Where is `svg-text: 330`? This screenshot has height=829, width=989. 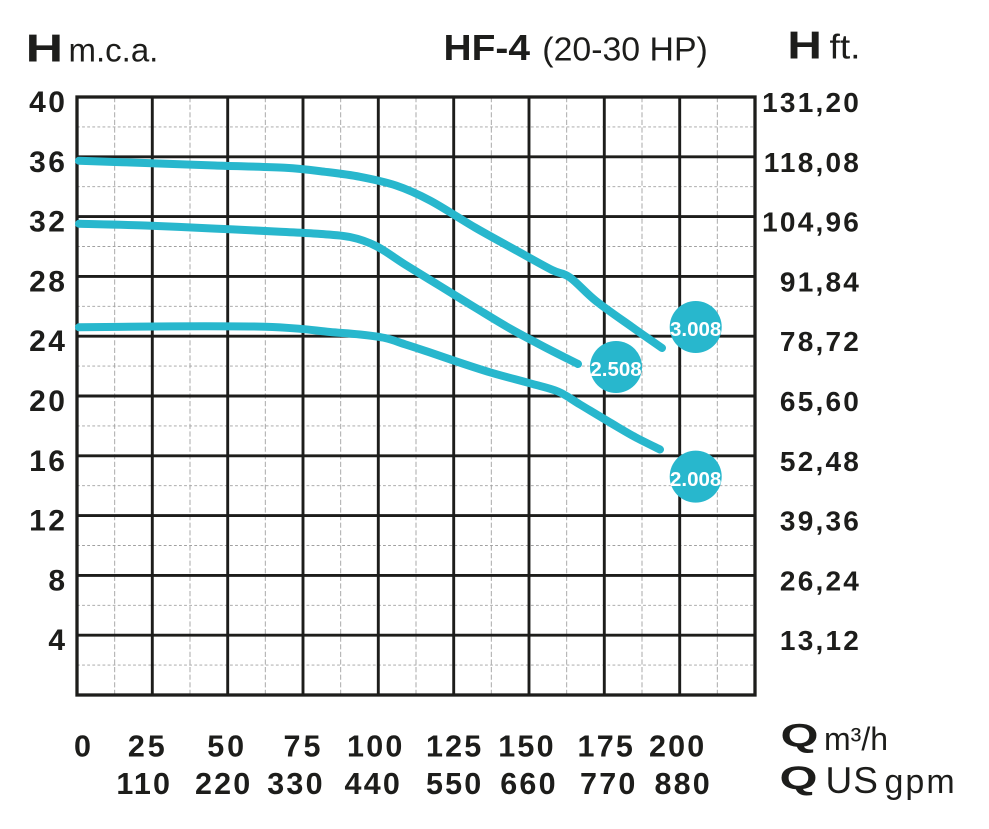 svg-text: 330 is located at coordinates (296, 784).